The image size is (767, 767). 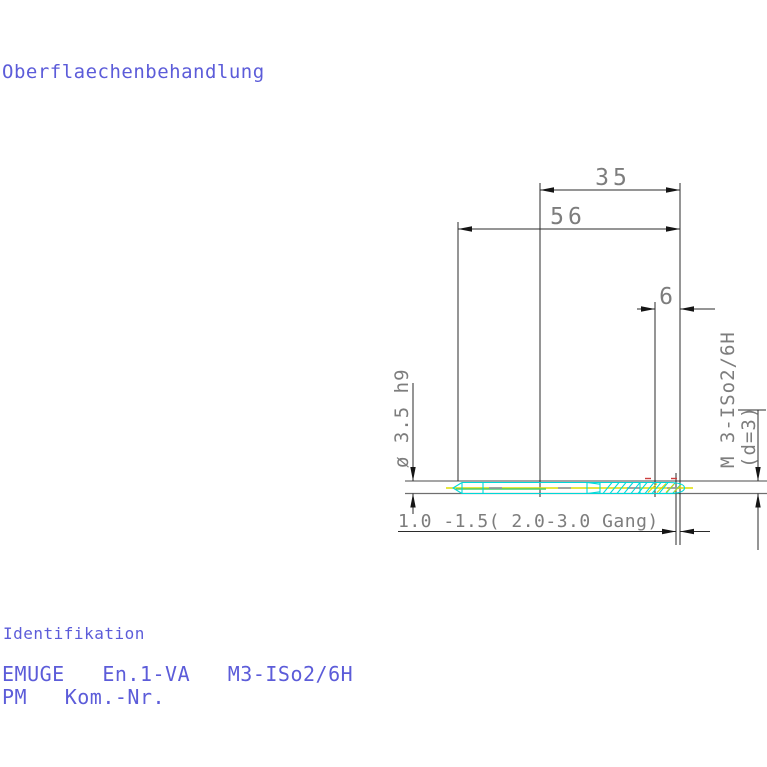 What do you see at coordinates (84, 697) in the screenshot?
I see `identification-line2: PM Kom.-Nr.` at bounding box center [84, 697].